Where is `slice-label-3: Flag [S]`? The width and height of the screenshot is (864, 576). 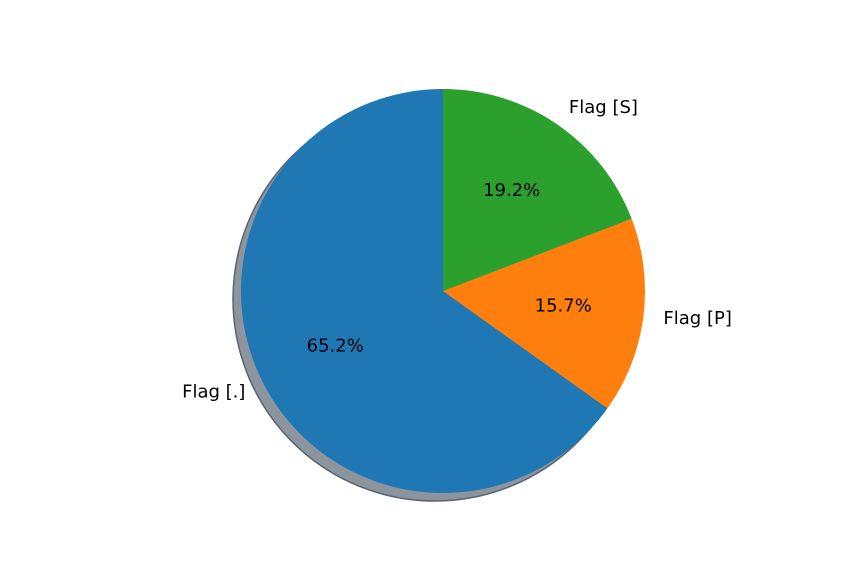 slice-label-3: Flag [S] is located at coordinates (603, 107).